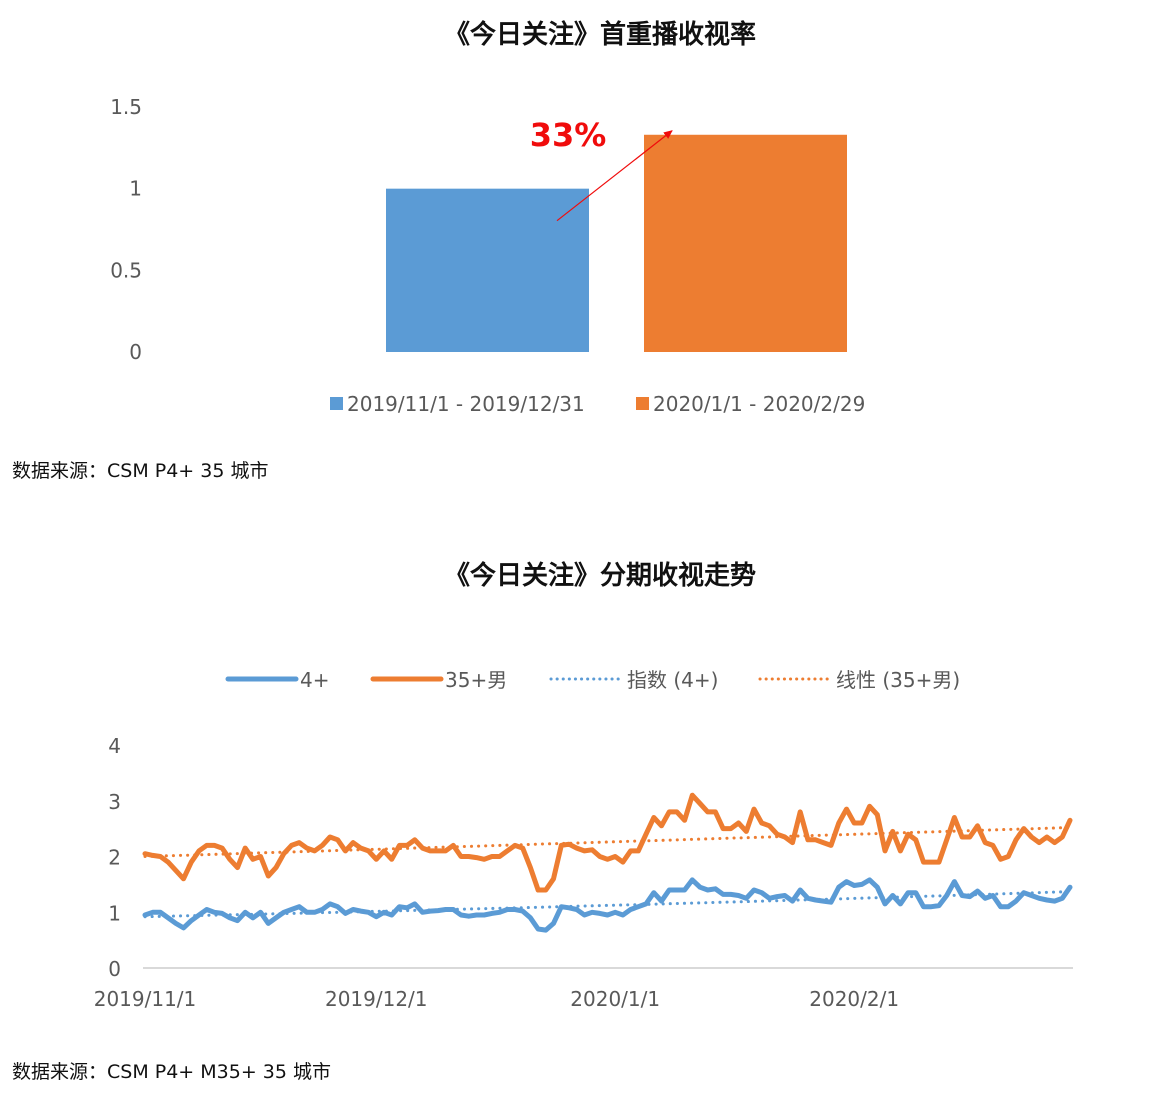  What do you see at coordinates (171, 1072) in the screenshot?
I see `line-chart-source: 数据来源：CSM P4+ M35+ 35 城市` at bounding box center [171, 1072].